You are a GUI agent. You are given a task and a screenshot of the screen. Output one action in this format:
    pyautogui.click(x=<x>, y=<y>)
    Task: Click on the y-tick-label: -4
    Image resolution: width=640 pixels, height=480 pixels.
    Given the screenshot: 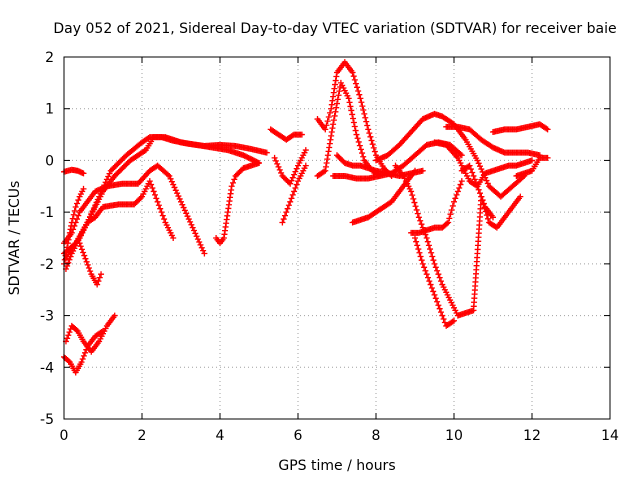 What is the action you would take?
    pyautogui.click(x=47, y=368)
    